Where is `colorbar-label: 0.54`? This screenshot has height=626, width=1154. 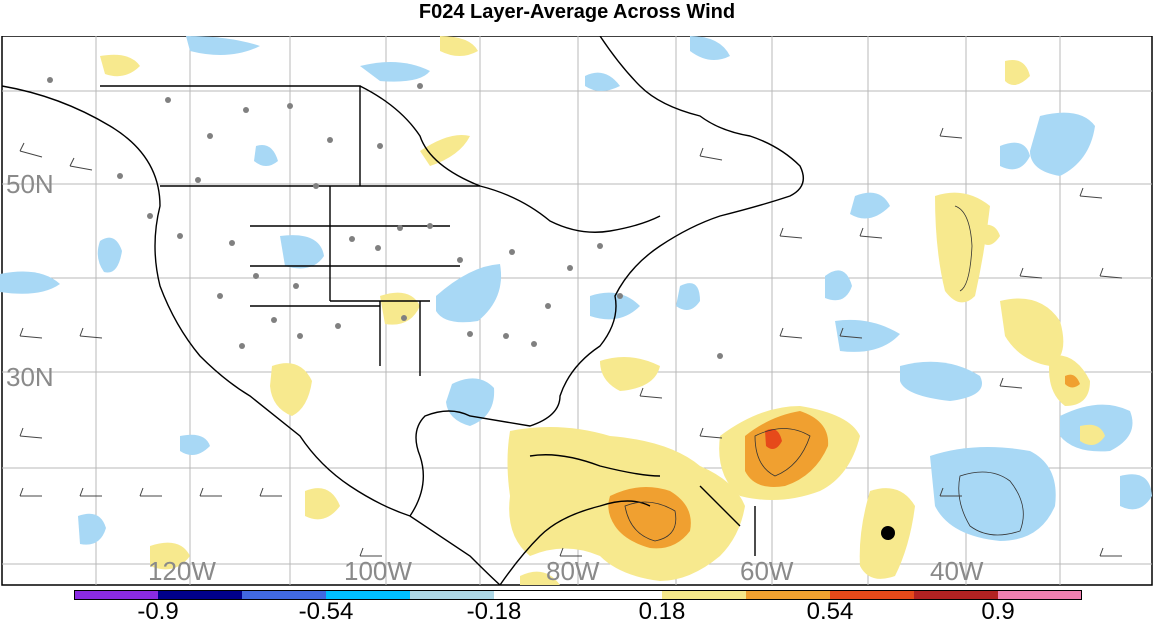
colorbar-label: 0.54 is located at coordinates (830, 611).